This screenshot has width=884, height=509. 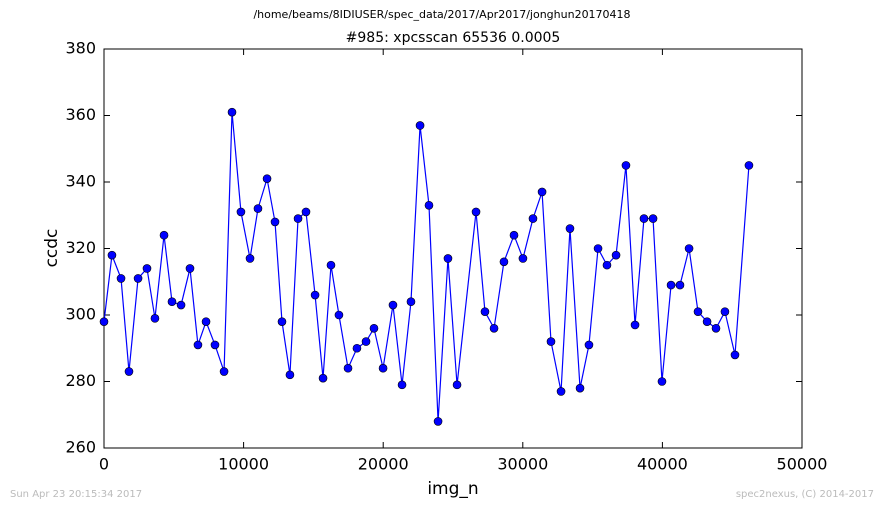 What do you see at coordinates (662, 464) in the screenshot?
I see `x-tick-label: 40000` at bounding box center [662, 464].